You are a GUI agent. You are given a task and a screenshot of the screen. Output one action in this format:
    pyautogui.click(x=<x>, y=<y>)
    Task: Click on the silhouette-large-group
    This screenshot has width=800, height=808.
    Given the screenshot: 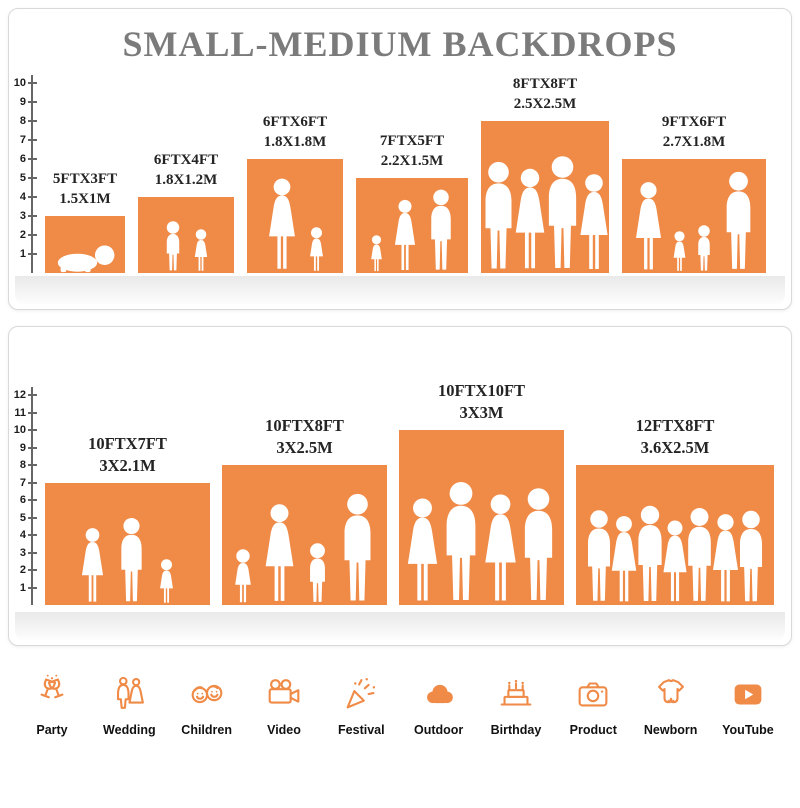 What is the action you would take?
    pyautogui.click(x=675, y=535)
    